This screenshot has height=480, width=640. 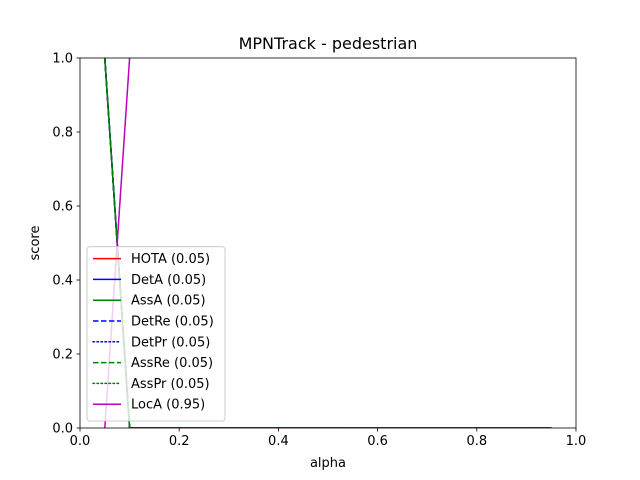 What do you see at coordinates (278, 441) in the screenshot?
I see `x-tick-label: 0.4` at bounding box center [278, 441].